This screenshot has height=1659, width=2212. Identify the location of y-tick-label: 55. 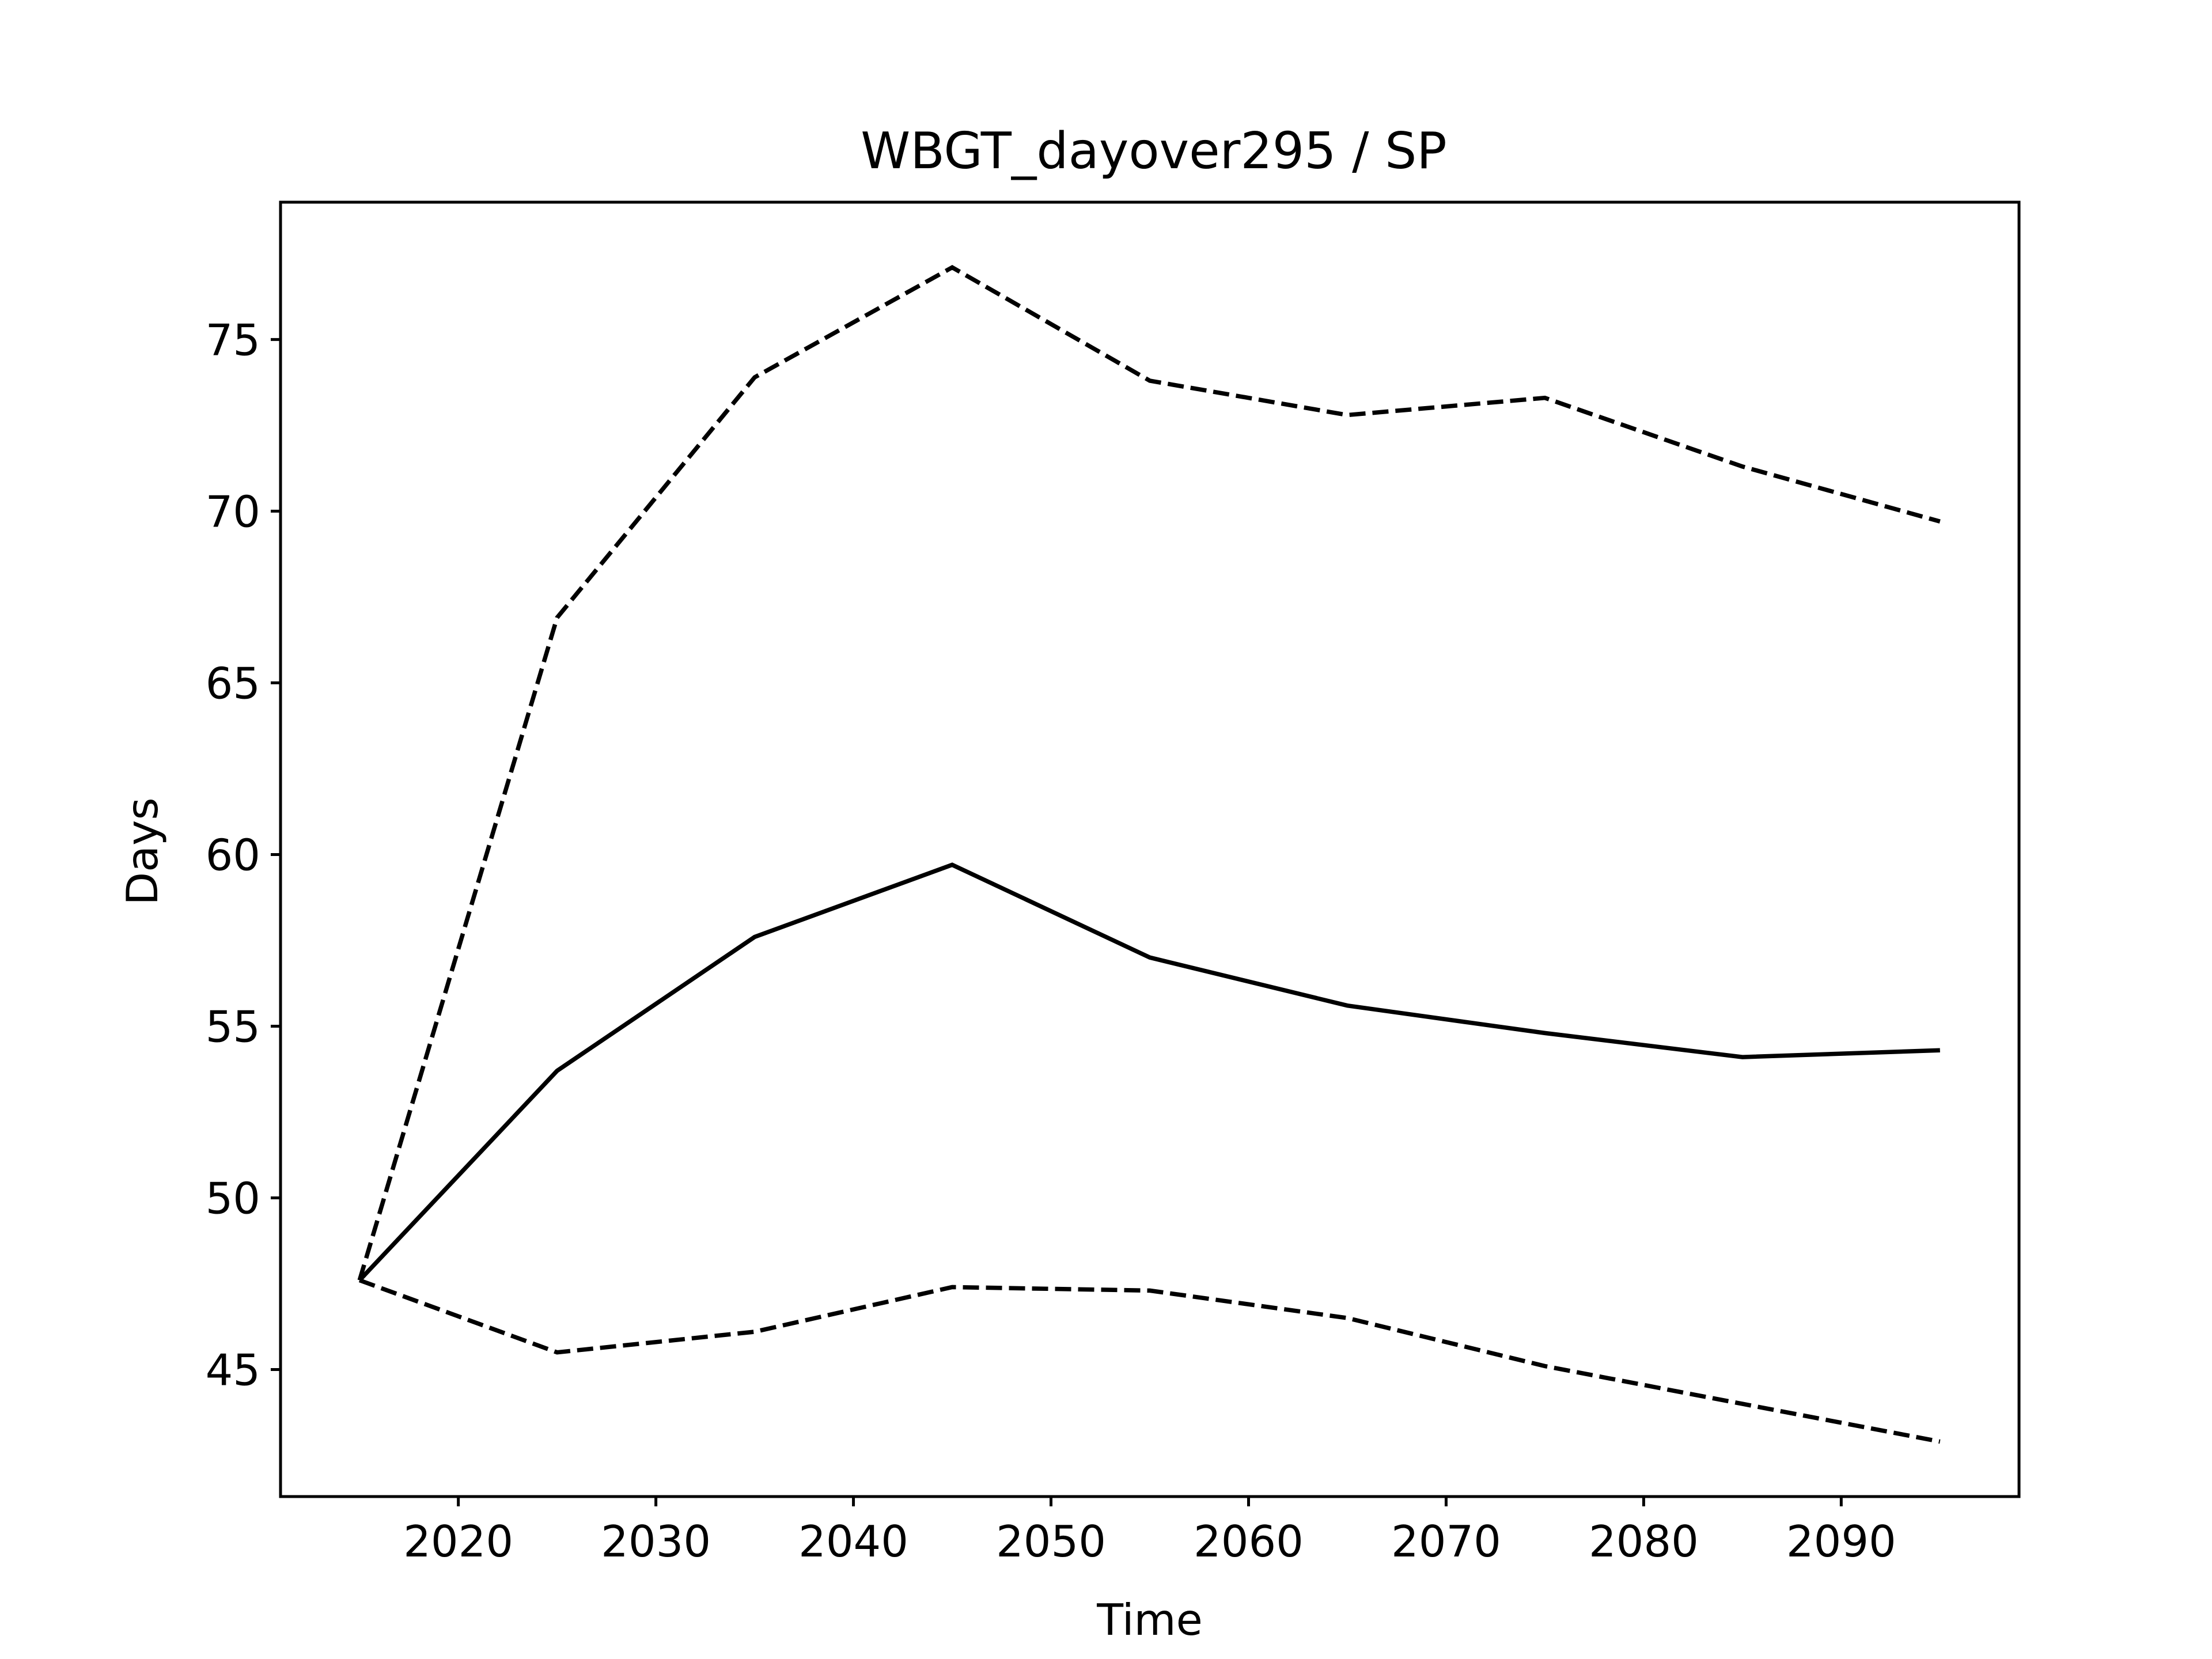
(233, 1026).